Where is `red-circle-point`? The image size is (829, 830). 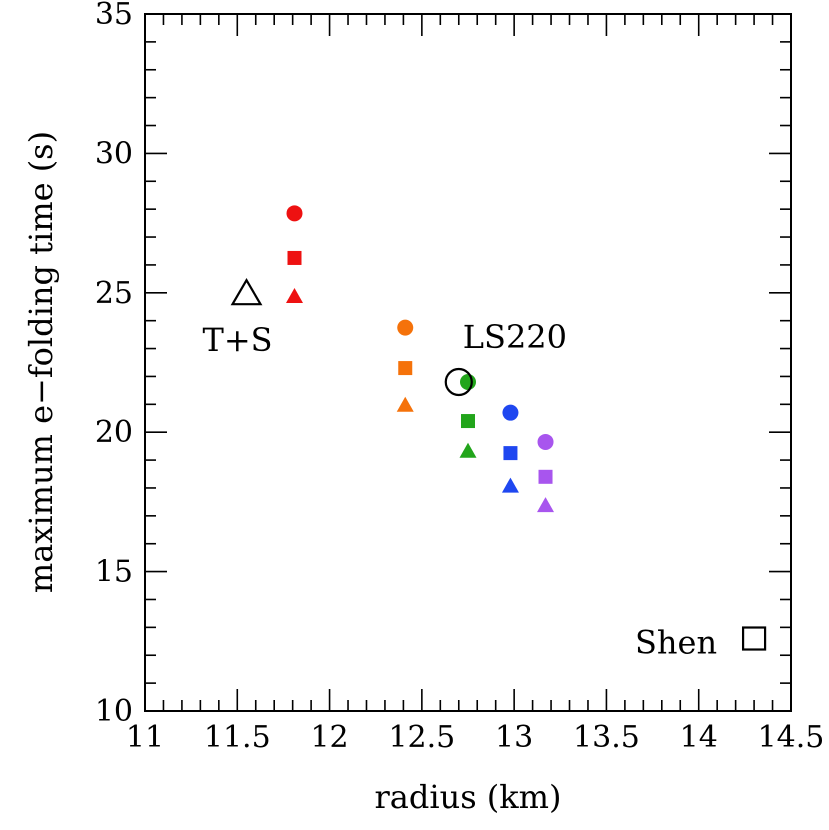 red-circle-point is located at coordinates (294, 213).